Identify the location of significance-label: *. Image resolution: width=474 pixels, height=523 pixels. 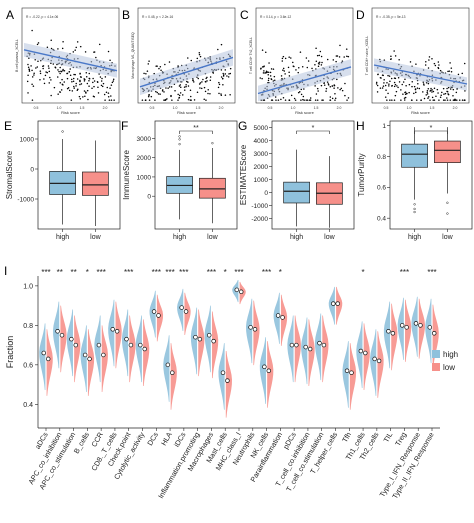
(363, 272).